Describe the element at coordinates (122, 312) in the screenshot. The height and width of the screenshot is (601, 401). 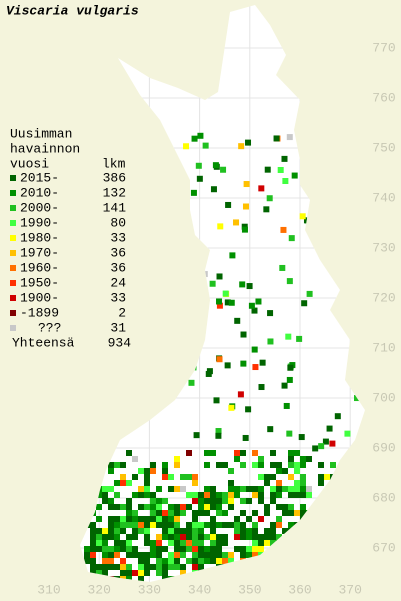
I see `legend-count: 2` at that location.